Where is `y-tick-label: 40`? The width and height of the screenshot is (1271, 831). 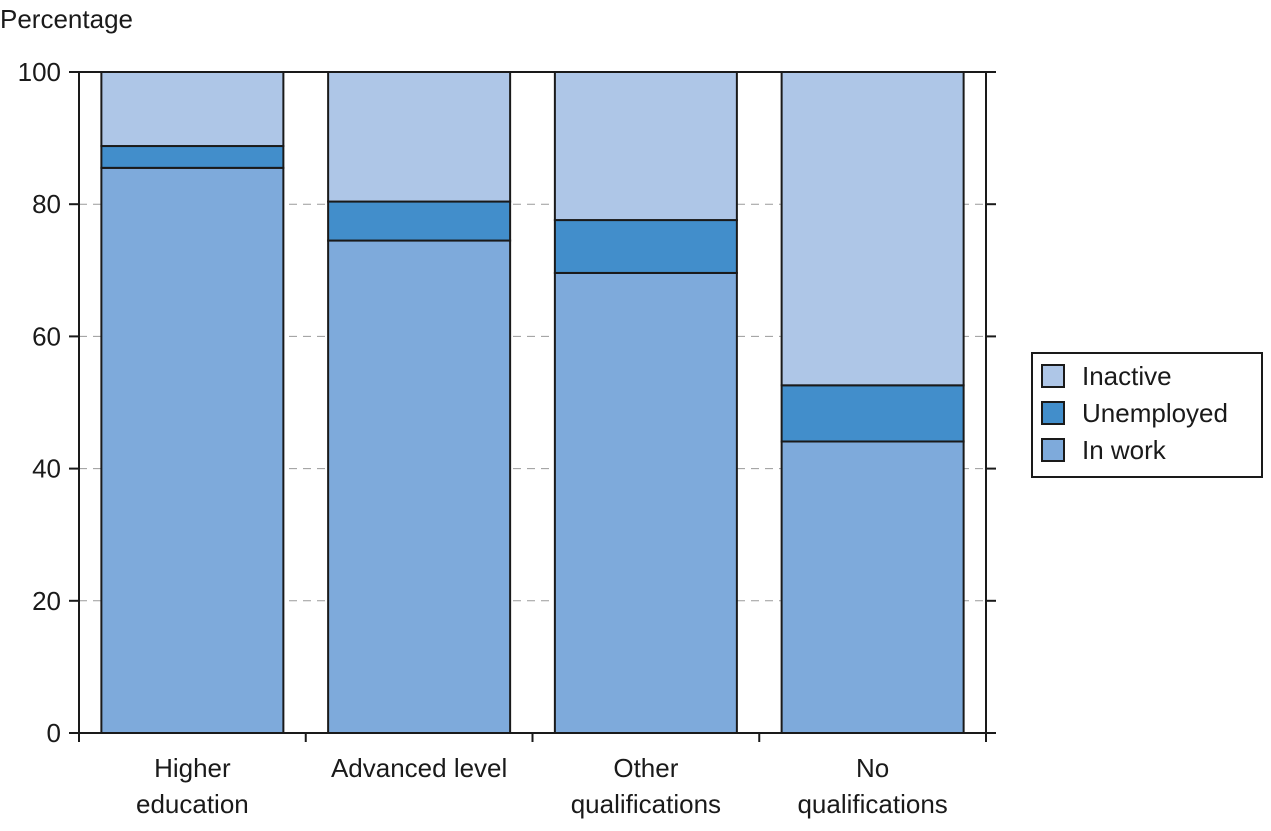 y-tick-label: 40 is located at coordinates (46, 469).